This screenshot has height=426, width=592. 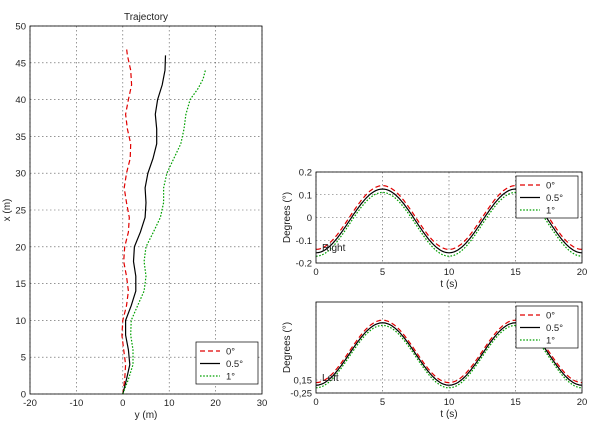 What do you see at coordinates (20, 27) in the screenshot?
I see `y-tick-label: 50` at bounding box center [20, 27].